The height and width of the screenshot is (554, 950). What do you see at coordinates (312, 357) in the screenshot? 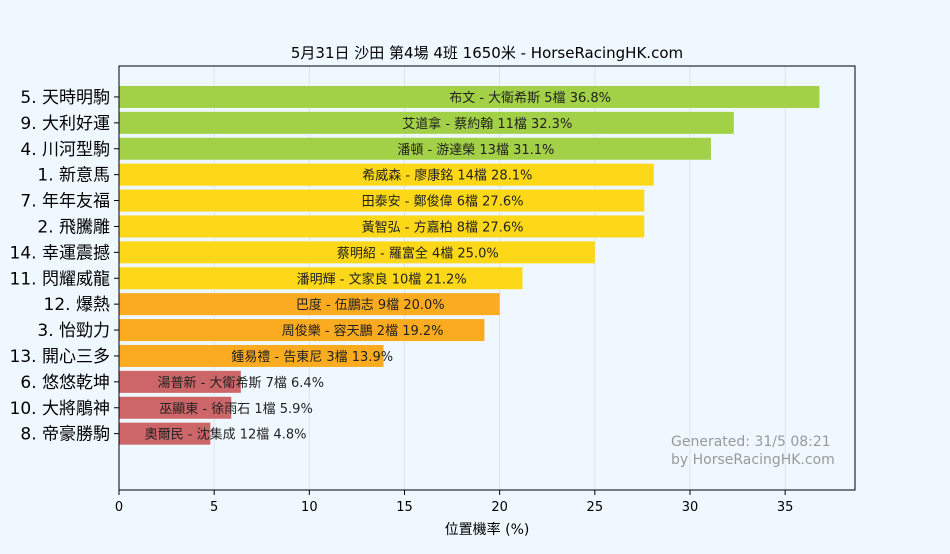
I see `bar-label: 鍾易禮 - 告東尼 3檔 13.9%` at bounding box center [312, 357].